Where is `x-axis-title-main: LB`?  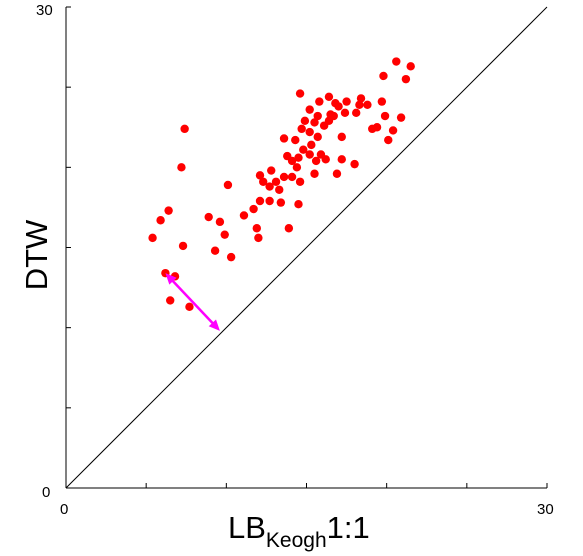
x-axis-title-main: LB is located at coordinates (247, 527).